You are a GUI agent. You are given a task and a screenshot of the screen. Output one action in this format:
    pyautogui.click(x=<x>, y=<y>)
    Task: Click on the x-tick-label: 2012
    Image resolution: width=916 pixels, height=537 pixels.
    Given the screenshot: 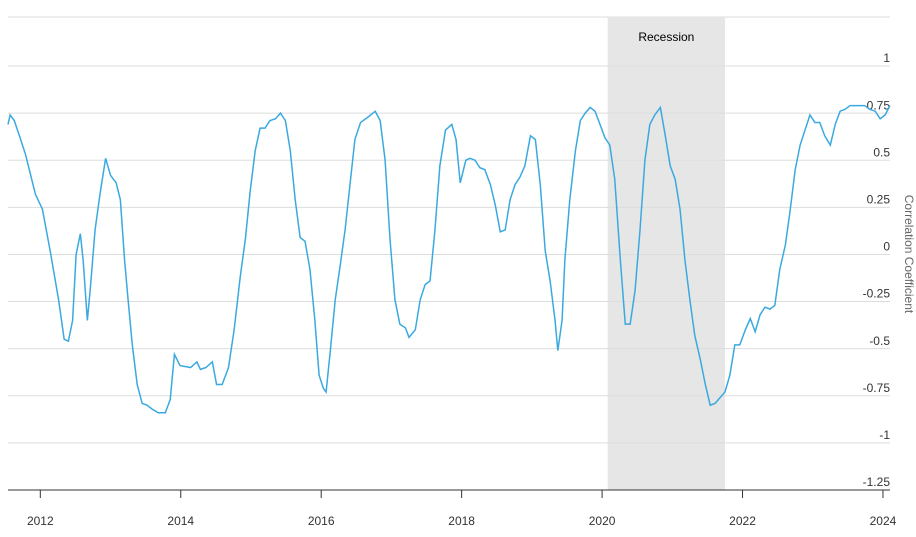 What is the action you would take?
    pyautogui.click(x=40, y=521)
    